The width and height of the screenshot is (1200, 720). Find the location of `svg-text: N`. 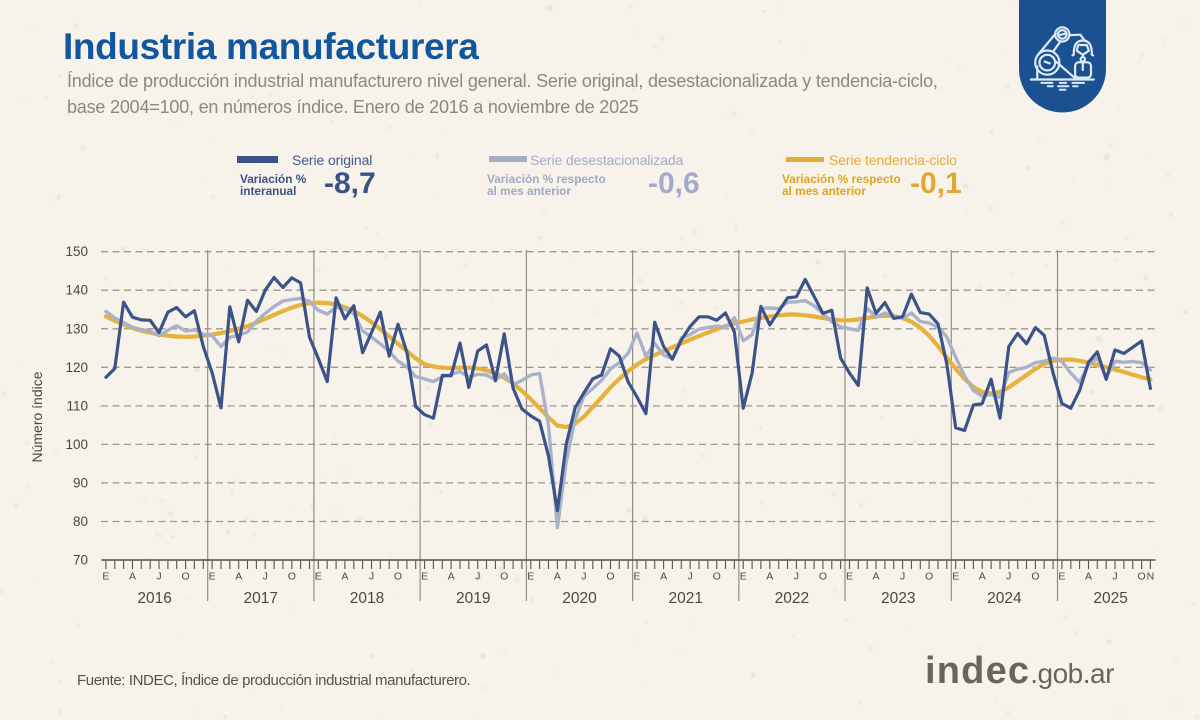

svg-text: N is located at coordinates (1151, 577).